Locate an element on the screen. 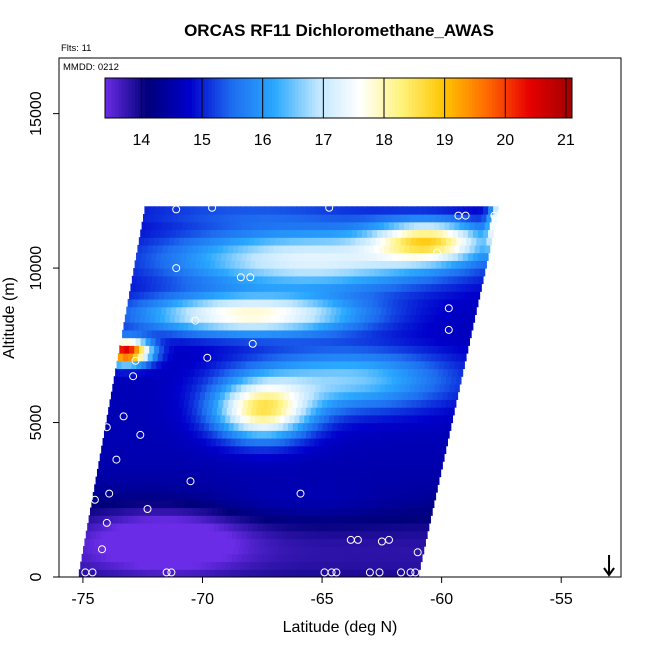  x-tick-label: -65 is located at coordinates (322, 599).